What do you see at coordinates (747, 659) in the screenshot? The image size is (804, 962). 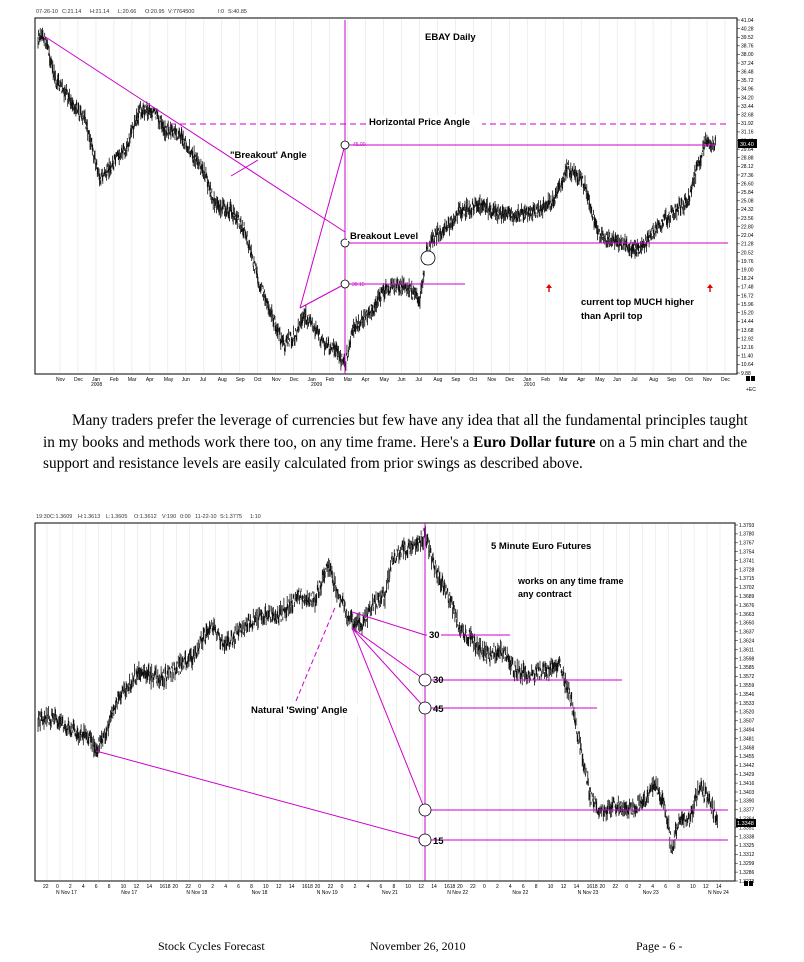 I see `y-tick-label: 1.3598` at bounding box center [747, 659].